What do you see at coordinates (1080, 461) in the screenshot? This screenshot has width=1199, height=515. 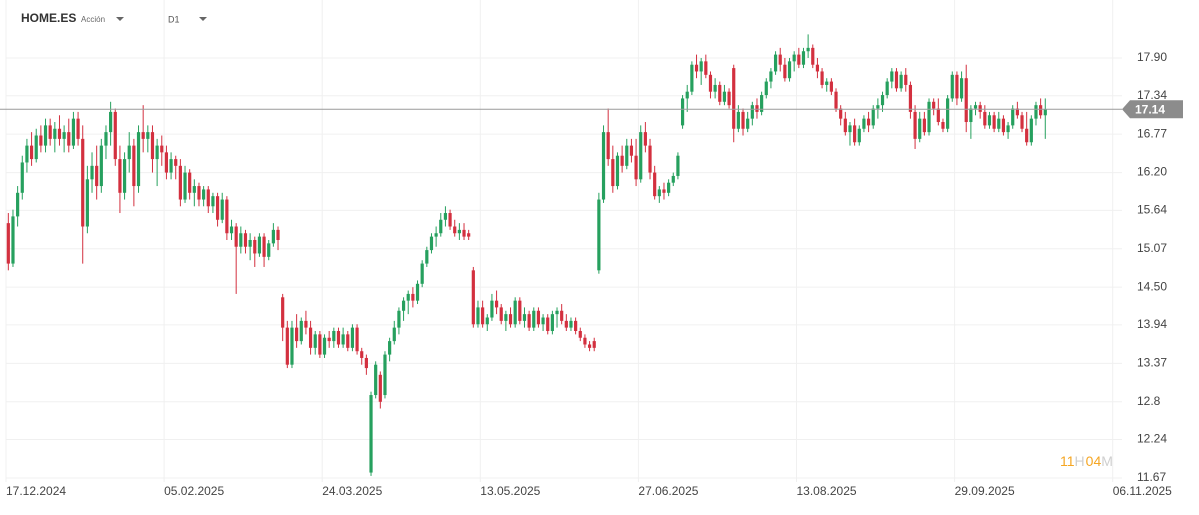 I see `countdown-h: H` at bounding box center [1080, 461].